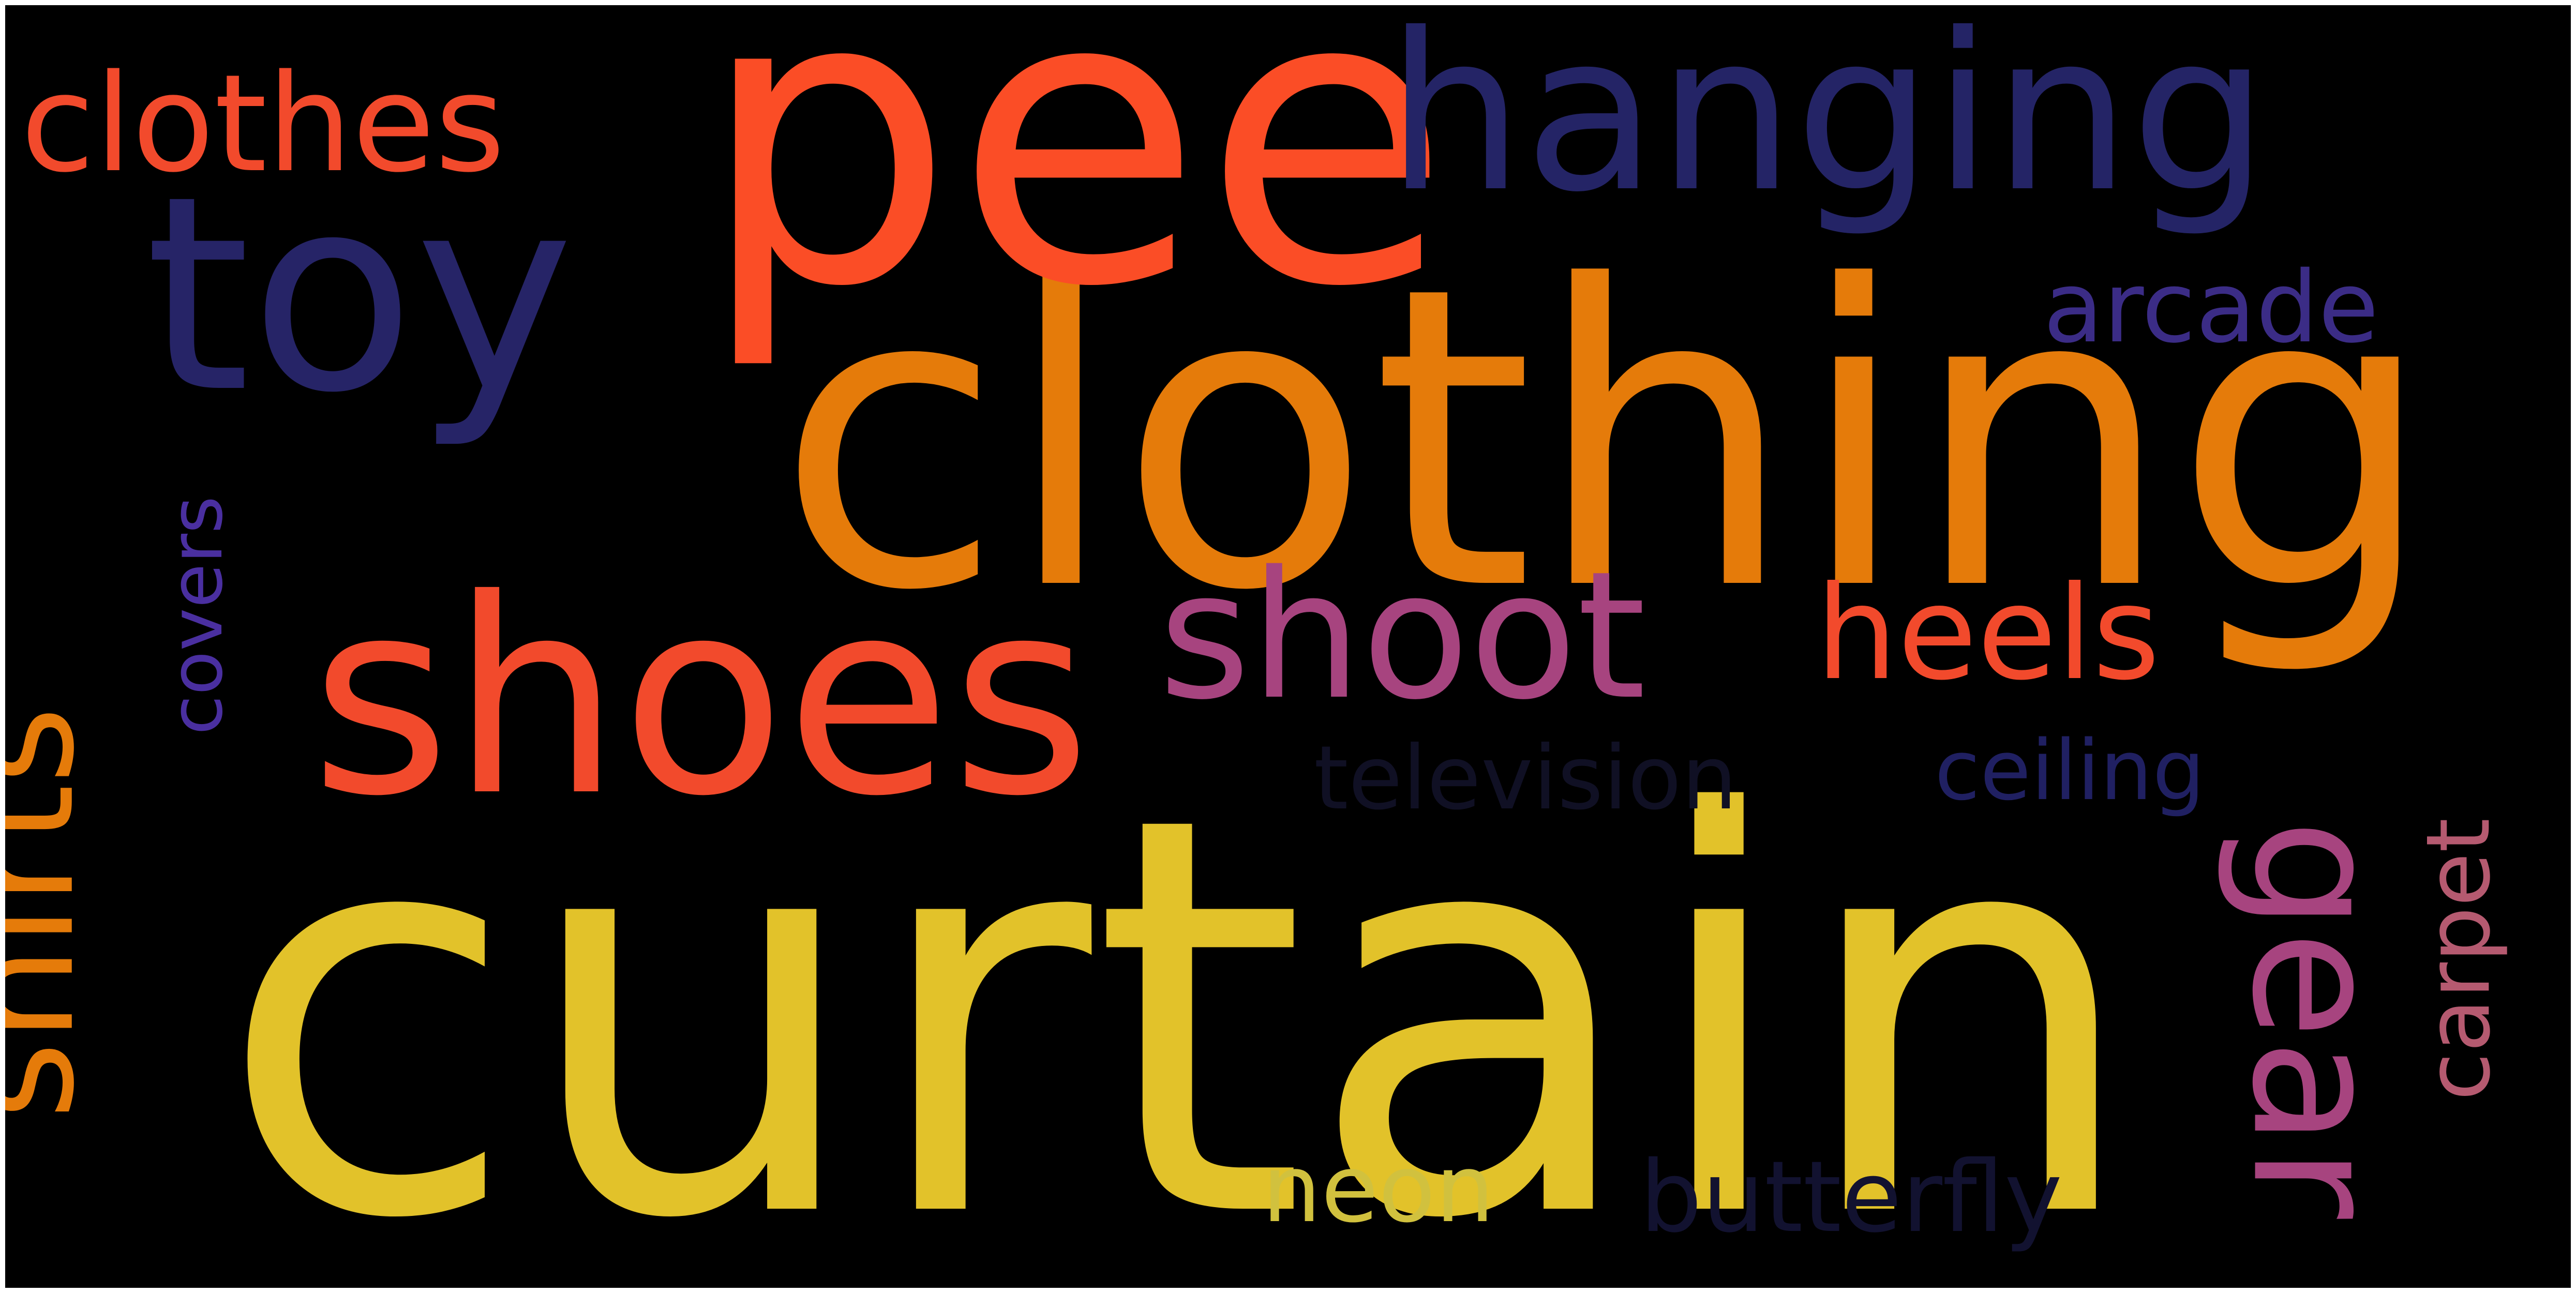 The width and height of the screenshot is (2576, 1293). I want to click on word-shoes: shoes, so click(700, 698).